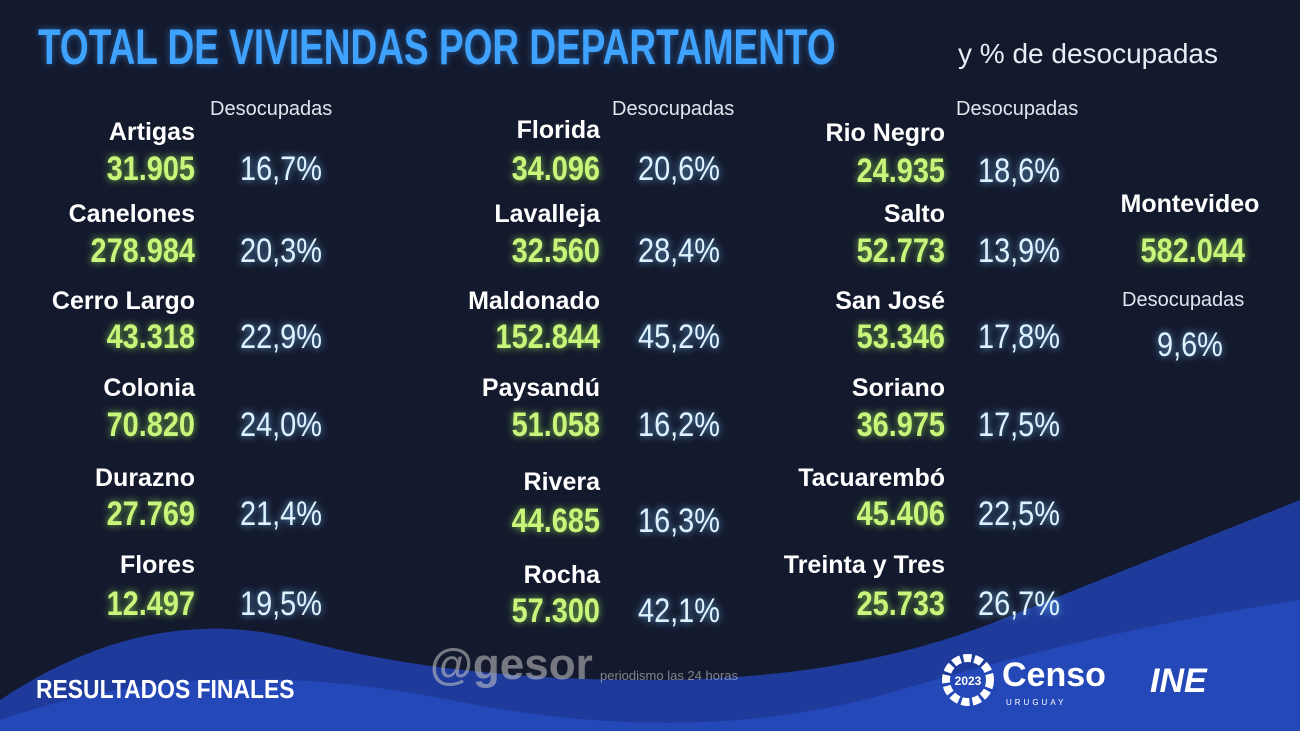 The image size is (1300, 731). I want to click on department-name: Maldonado, so click(534, 301).